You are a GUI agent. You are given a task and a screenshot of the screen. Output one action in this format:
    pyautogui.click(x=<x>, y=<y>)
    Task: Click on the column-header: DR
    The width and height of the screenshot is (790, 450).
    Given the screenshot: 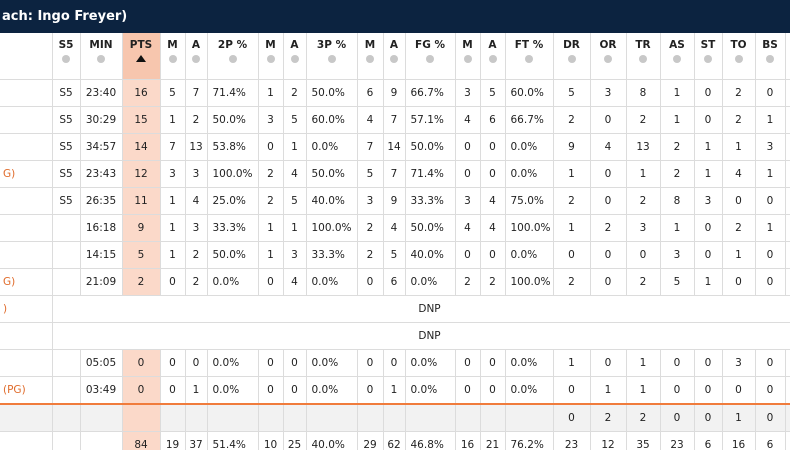 What is the action you would take?
    pyautogui.click(x=572, y=56)
    